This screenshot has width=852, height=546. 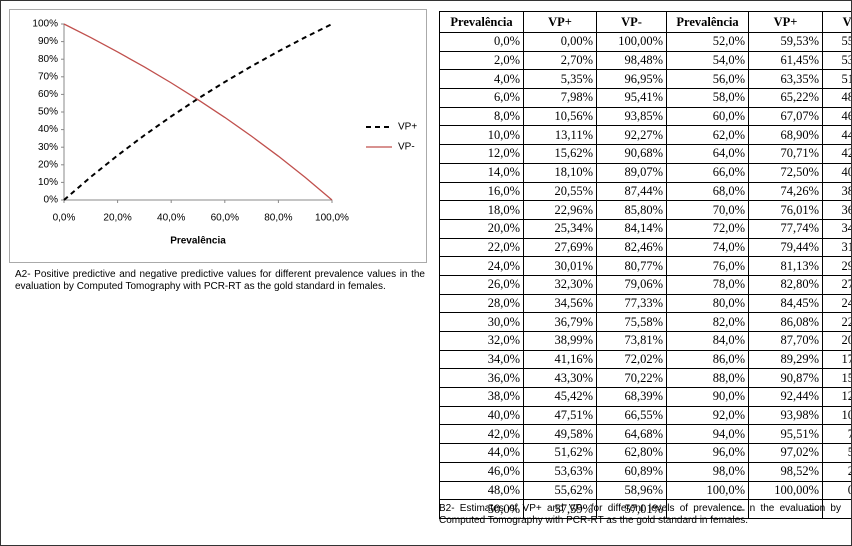 What do you see at coordinates (481, 359) in the screenshot?
I see `table-cell: 34,0%` at bounding box center [481, 359].